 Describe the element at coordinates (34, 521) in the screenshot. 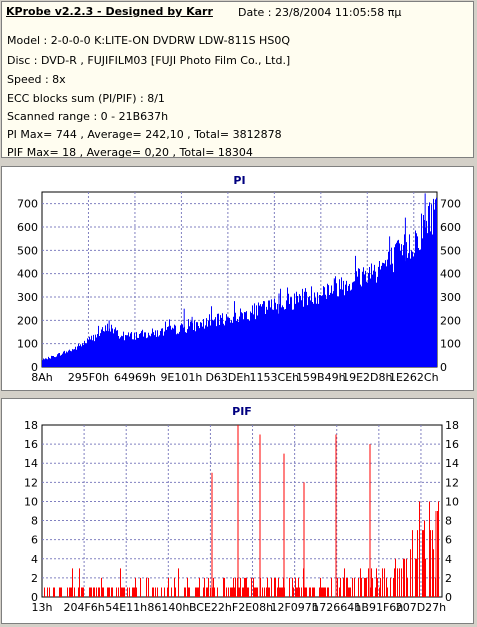

I see `y-tick-left-1: 8` at that location.